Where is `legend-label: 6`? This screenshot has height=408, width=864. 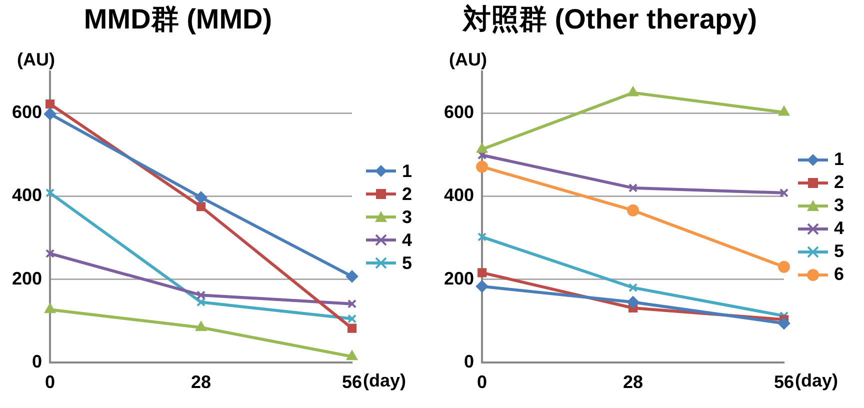
legend-label: 6 is located at coordinates (839, 274).